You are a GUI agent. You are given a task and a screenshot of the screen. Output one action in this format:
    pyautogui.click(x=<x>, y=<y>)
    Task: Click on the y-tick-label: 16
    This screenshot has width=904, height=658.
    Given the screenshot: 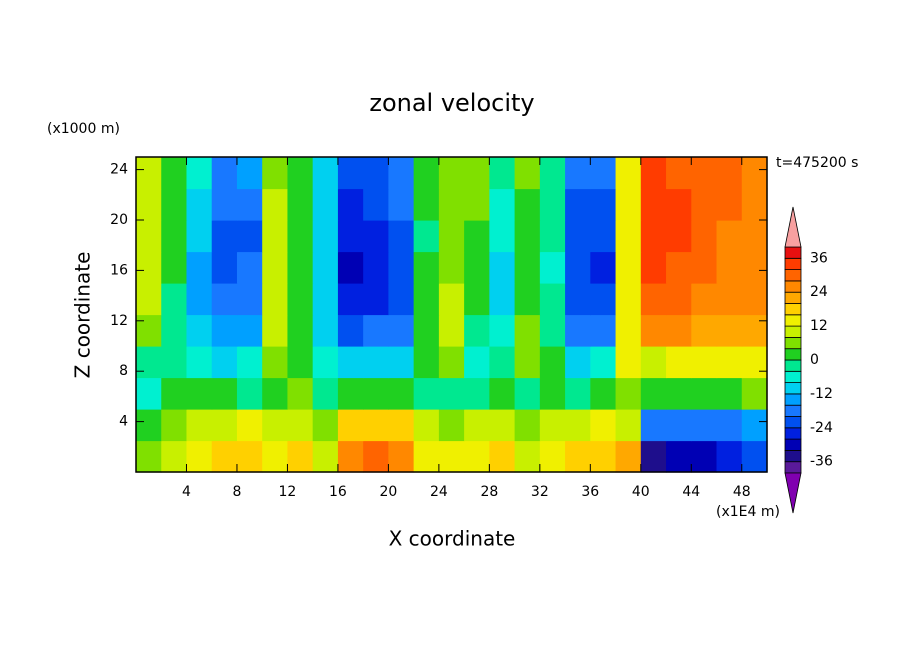 What is the action you would take?
    pyautogui.click(x=119, y=270)
    